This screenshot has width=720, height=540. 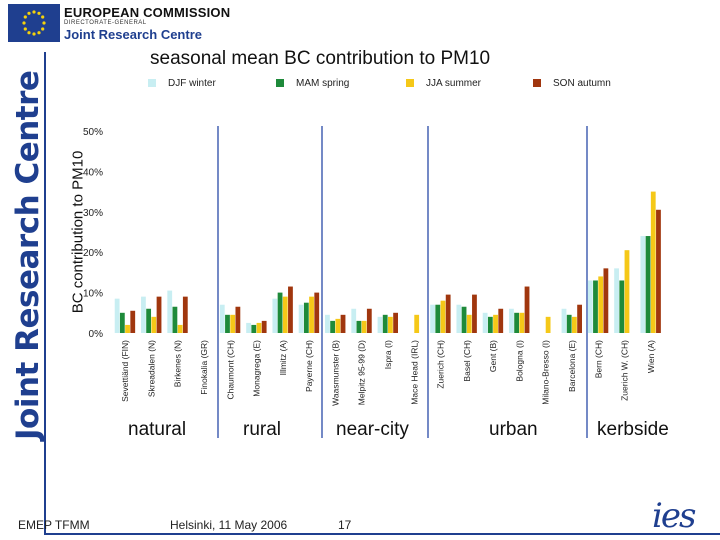 What do you see at coordinates (34, 23) in the screenshot?
I see `eu-flag-logo` at bounding box center [34, 23].